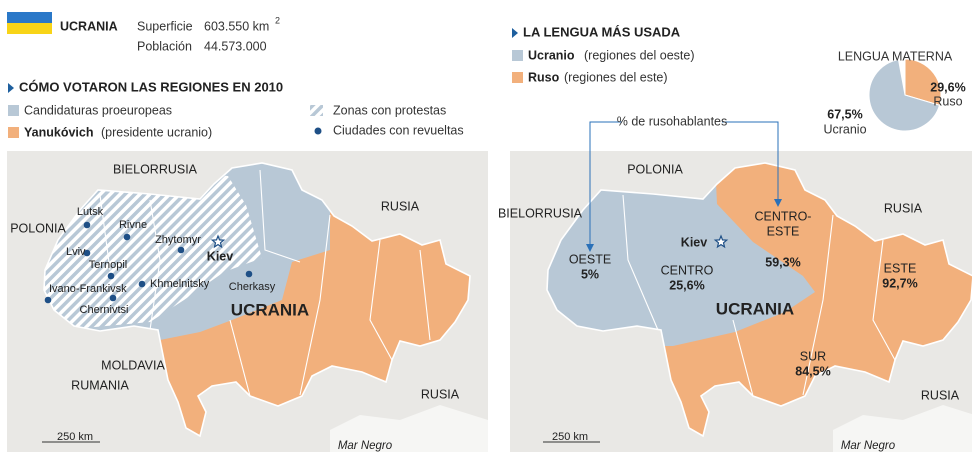 The width and height of the screenshot is (980, 467). I want to click on legend-label: Yanukóvich, so click(58, 132).